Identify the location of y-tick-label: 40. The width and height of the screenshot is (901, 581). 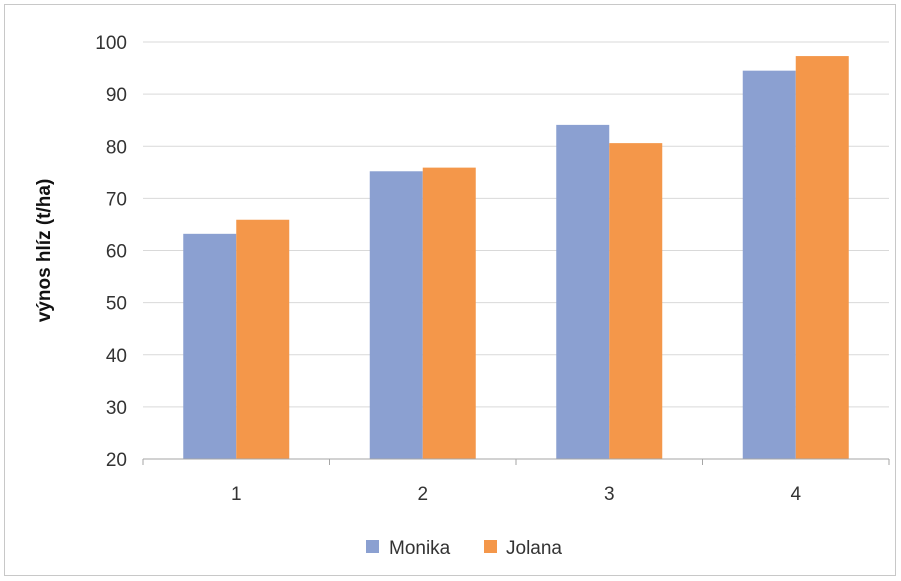
(116, 356).